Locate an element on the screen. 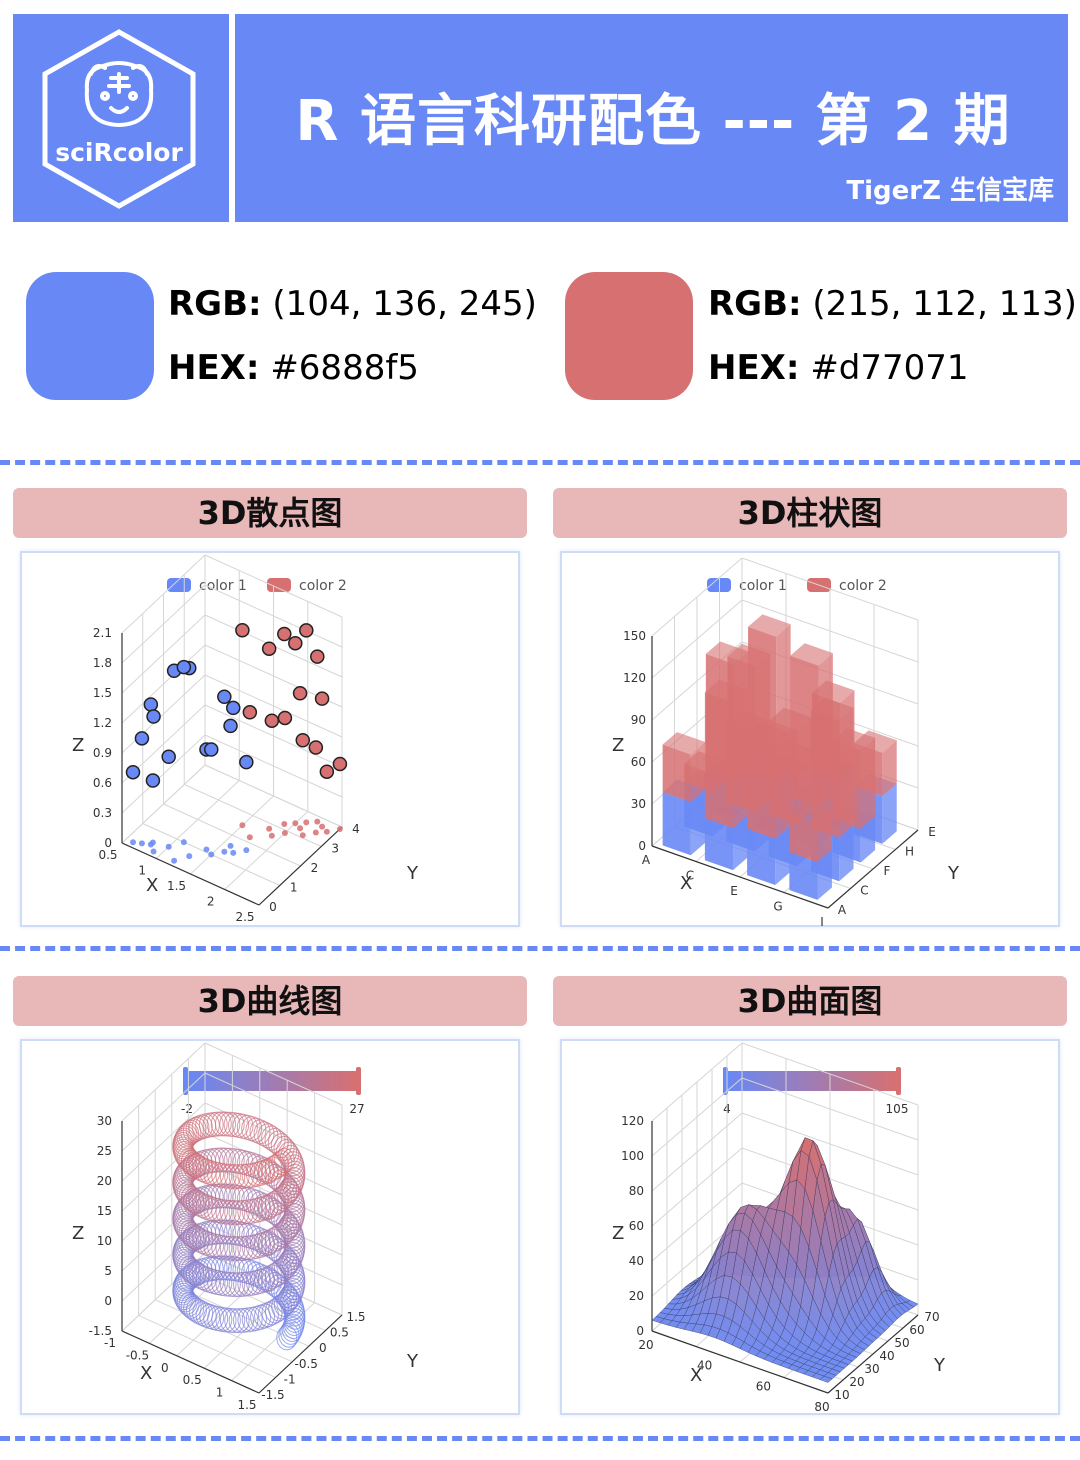  y-tick-label: A is located at coordinates (842, 910).